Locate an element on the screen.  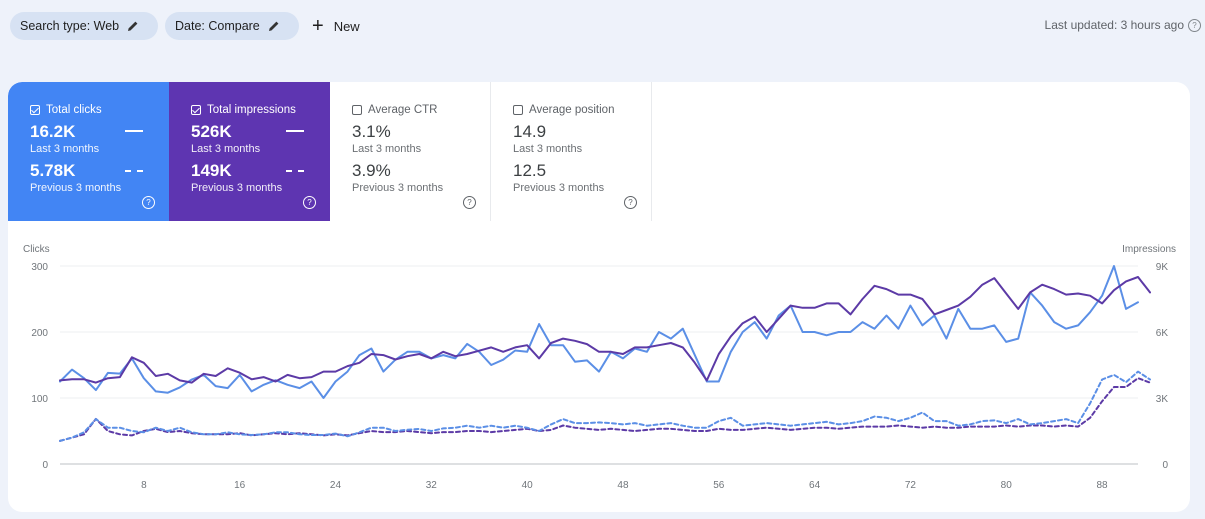
right-axis-tick-label: 0 is located at coordinates (1165, 465).